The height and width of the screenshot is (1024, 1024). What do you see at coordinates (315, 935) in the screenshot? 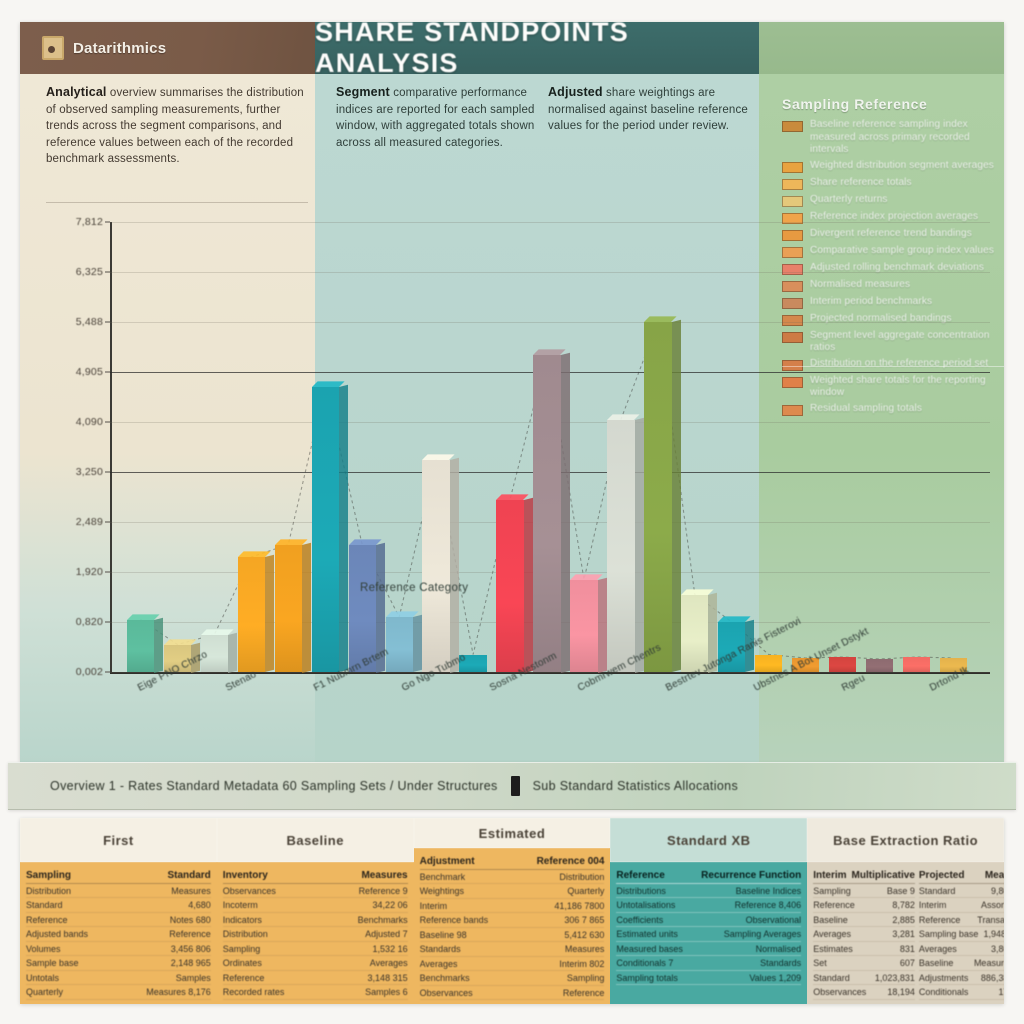
I see `table-row: Distribution Adjusted 7` at bounding box center [315, 935].